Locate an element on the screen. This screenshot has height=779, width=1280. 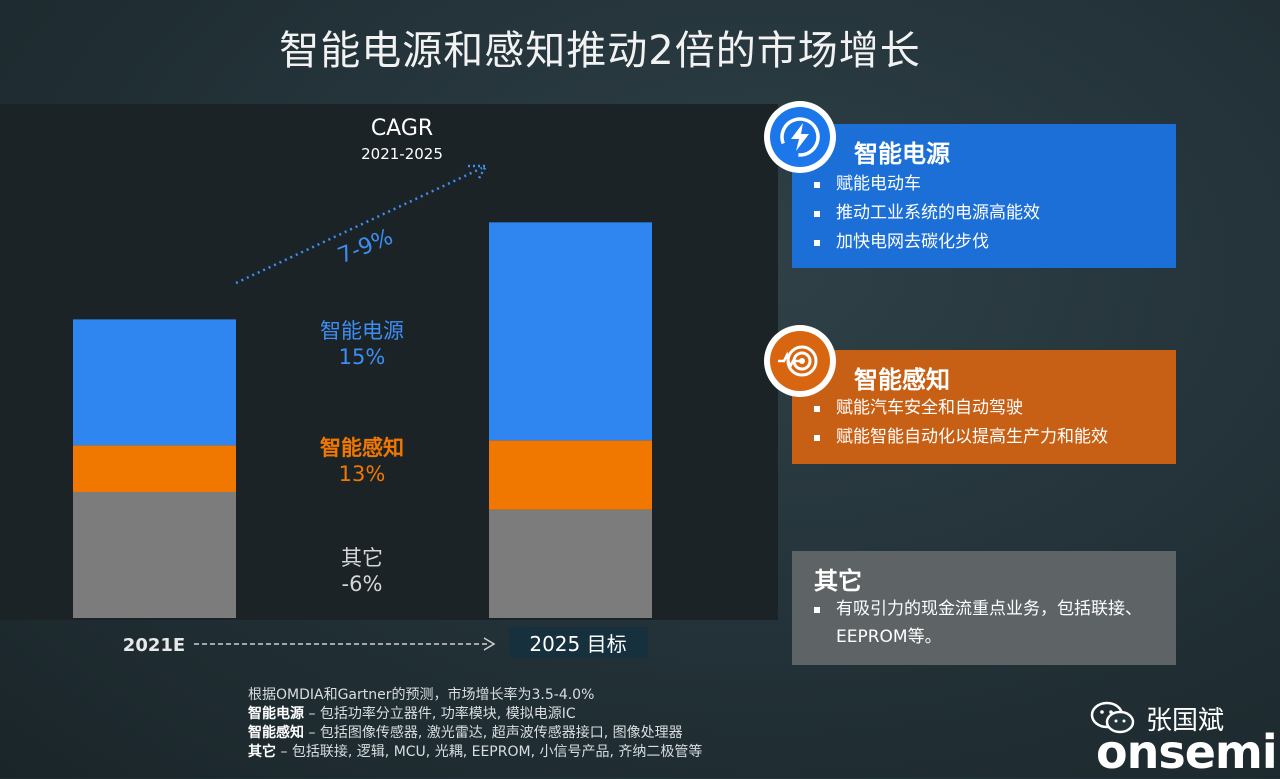
lightning-icon is located at coordinates (800, 137).